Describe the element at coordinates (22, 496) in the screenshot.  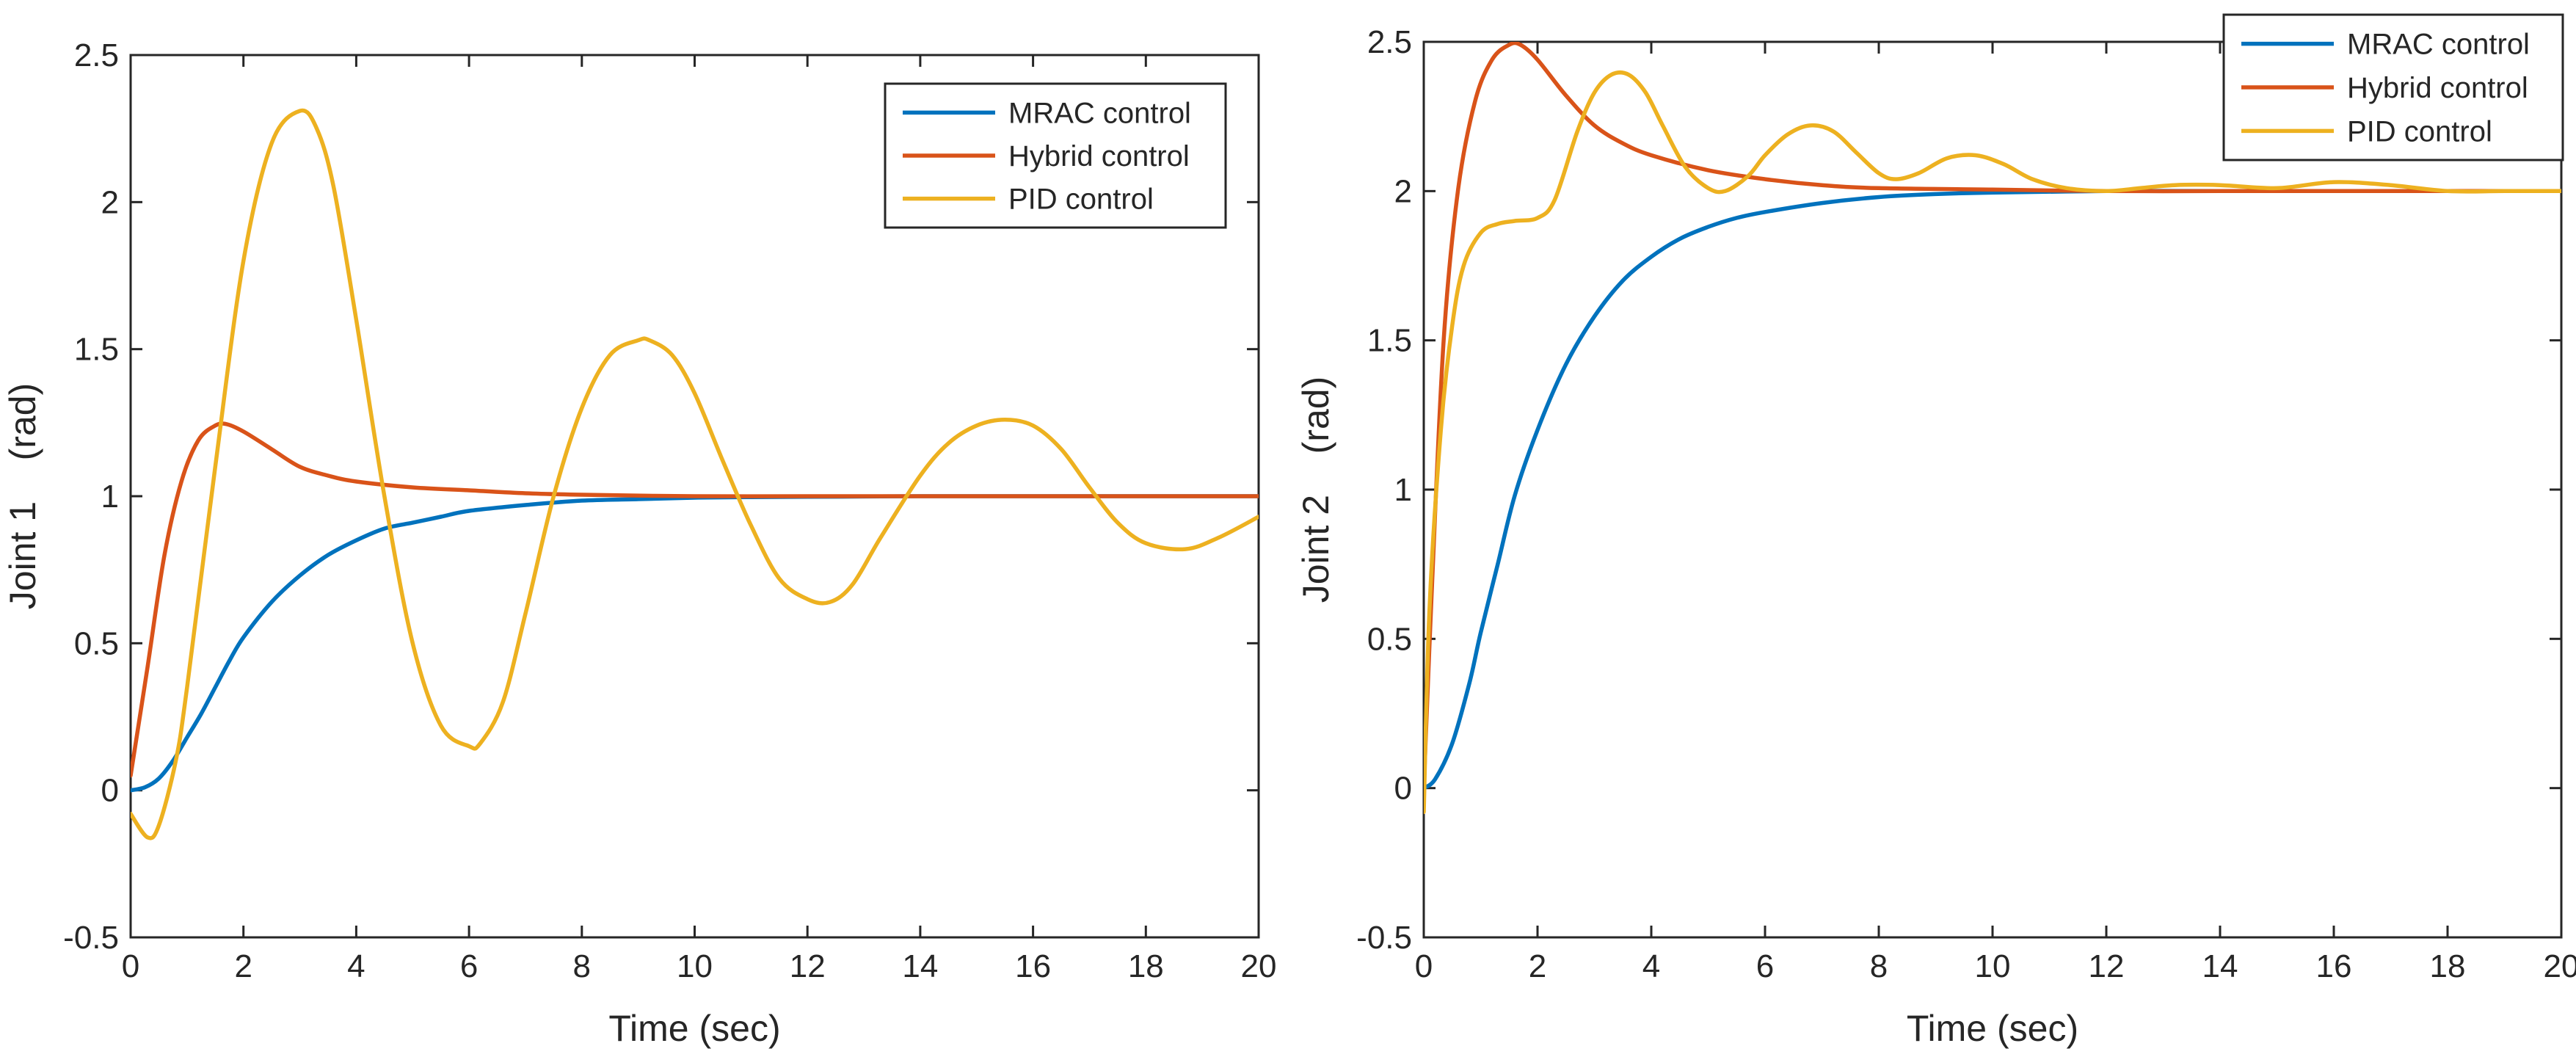
I see `y-axis-label: Joint 1 (rad)` at that location.